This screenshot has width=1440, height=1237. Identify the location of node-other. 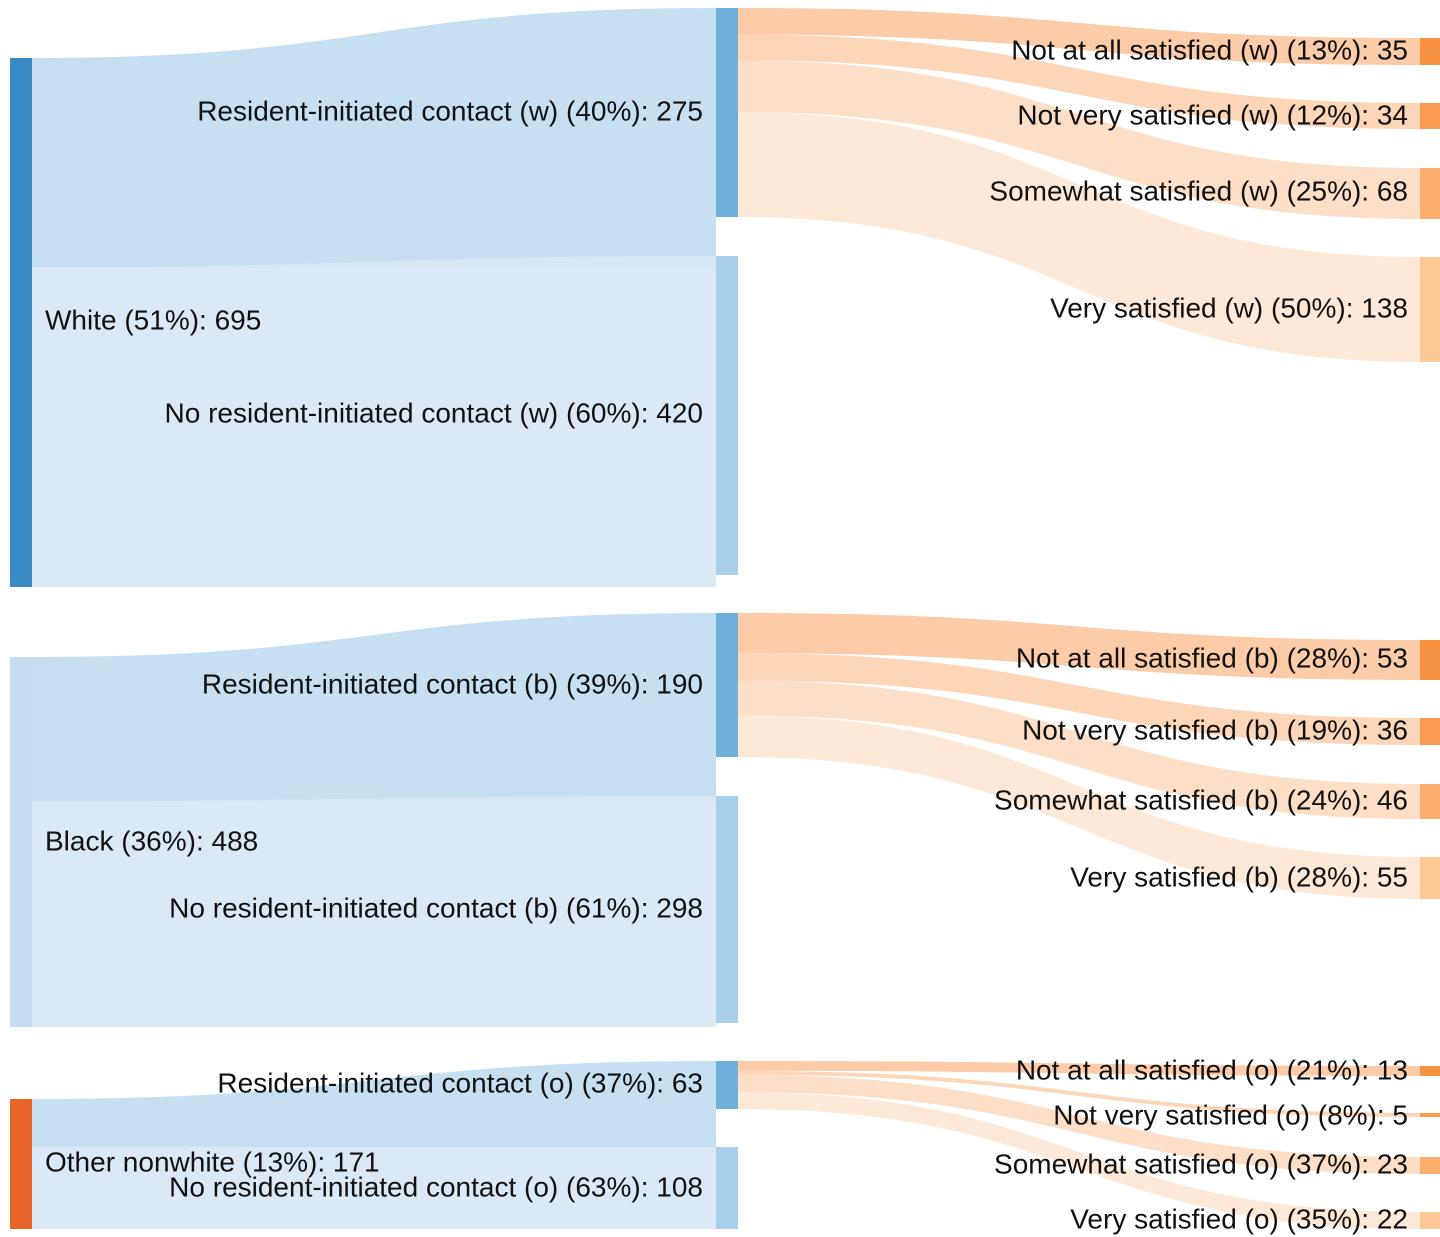
(21, 1164).